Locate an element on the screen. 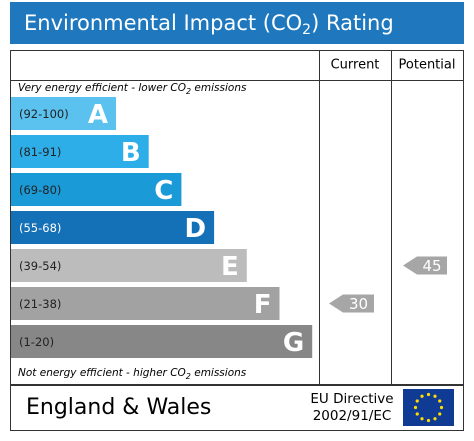 This screenshot has height=441, width=474. band-letter: F is located at coordinates (263, 305).